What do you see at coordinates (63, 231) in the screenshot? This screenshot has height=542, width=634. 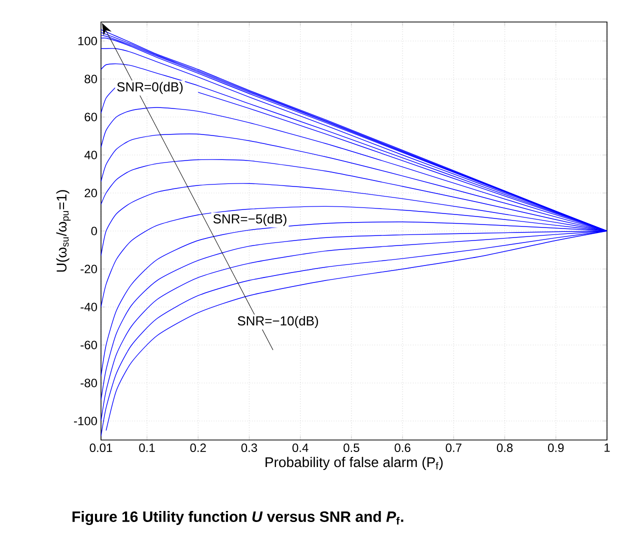 I see `y-axis-title: U(ω$_{su}$/ω$_{pu}$=1)` at bounding box center [63, 231].